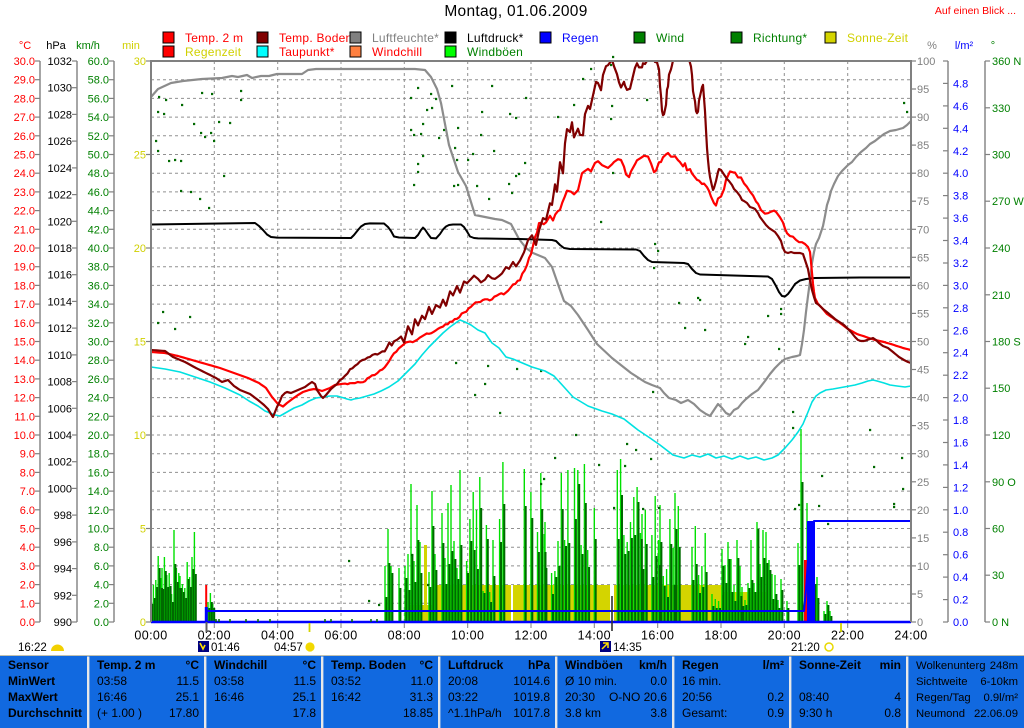  What do you see at coordinates (960, 107) in the screenshot?
I see `svg-text: 4.6` at bounding box center [960, 107].